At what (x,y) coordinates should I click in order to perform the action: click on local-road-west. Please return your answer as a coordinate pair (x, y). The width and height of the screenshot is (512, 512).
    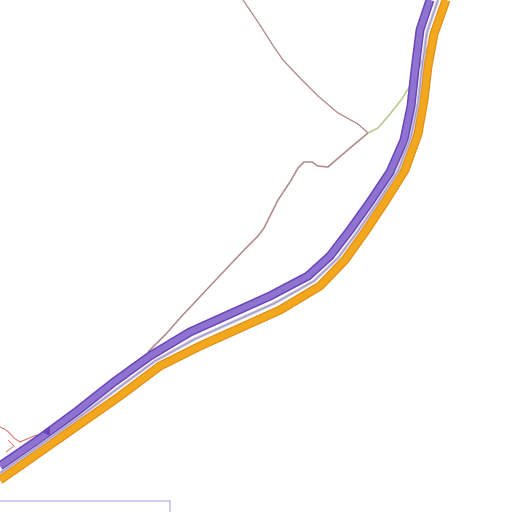
    Looking at the image, I should click on (24, 434).